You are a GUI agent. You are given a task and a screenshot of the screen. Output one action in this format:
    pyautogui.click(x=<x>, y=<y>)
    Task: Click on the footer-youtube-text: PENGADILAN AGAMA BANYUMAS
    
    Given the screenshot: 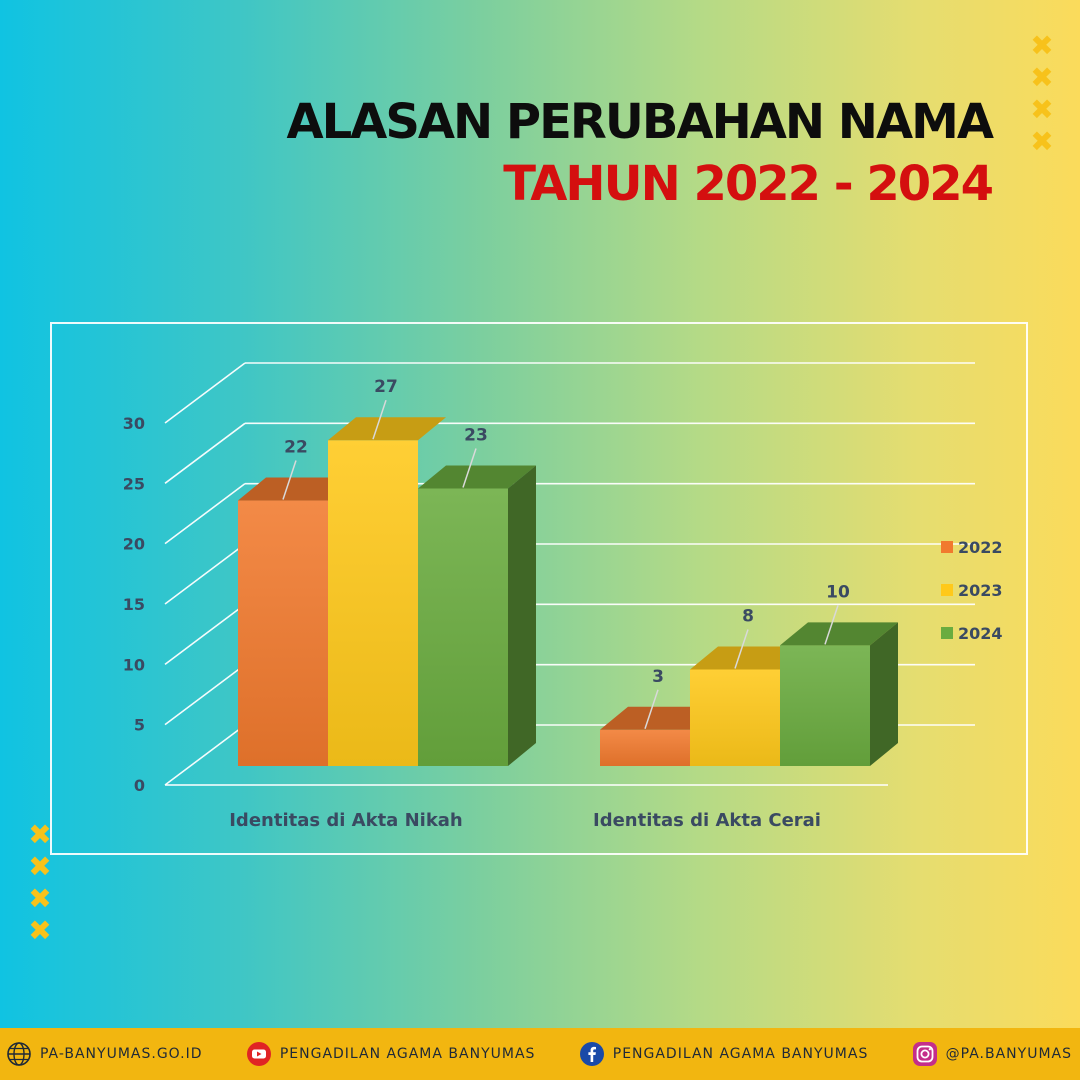 What is the action you would take?
    pyautogui.click(x=407, y=1054)
    